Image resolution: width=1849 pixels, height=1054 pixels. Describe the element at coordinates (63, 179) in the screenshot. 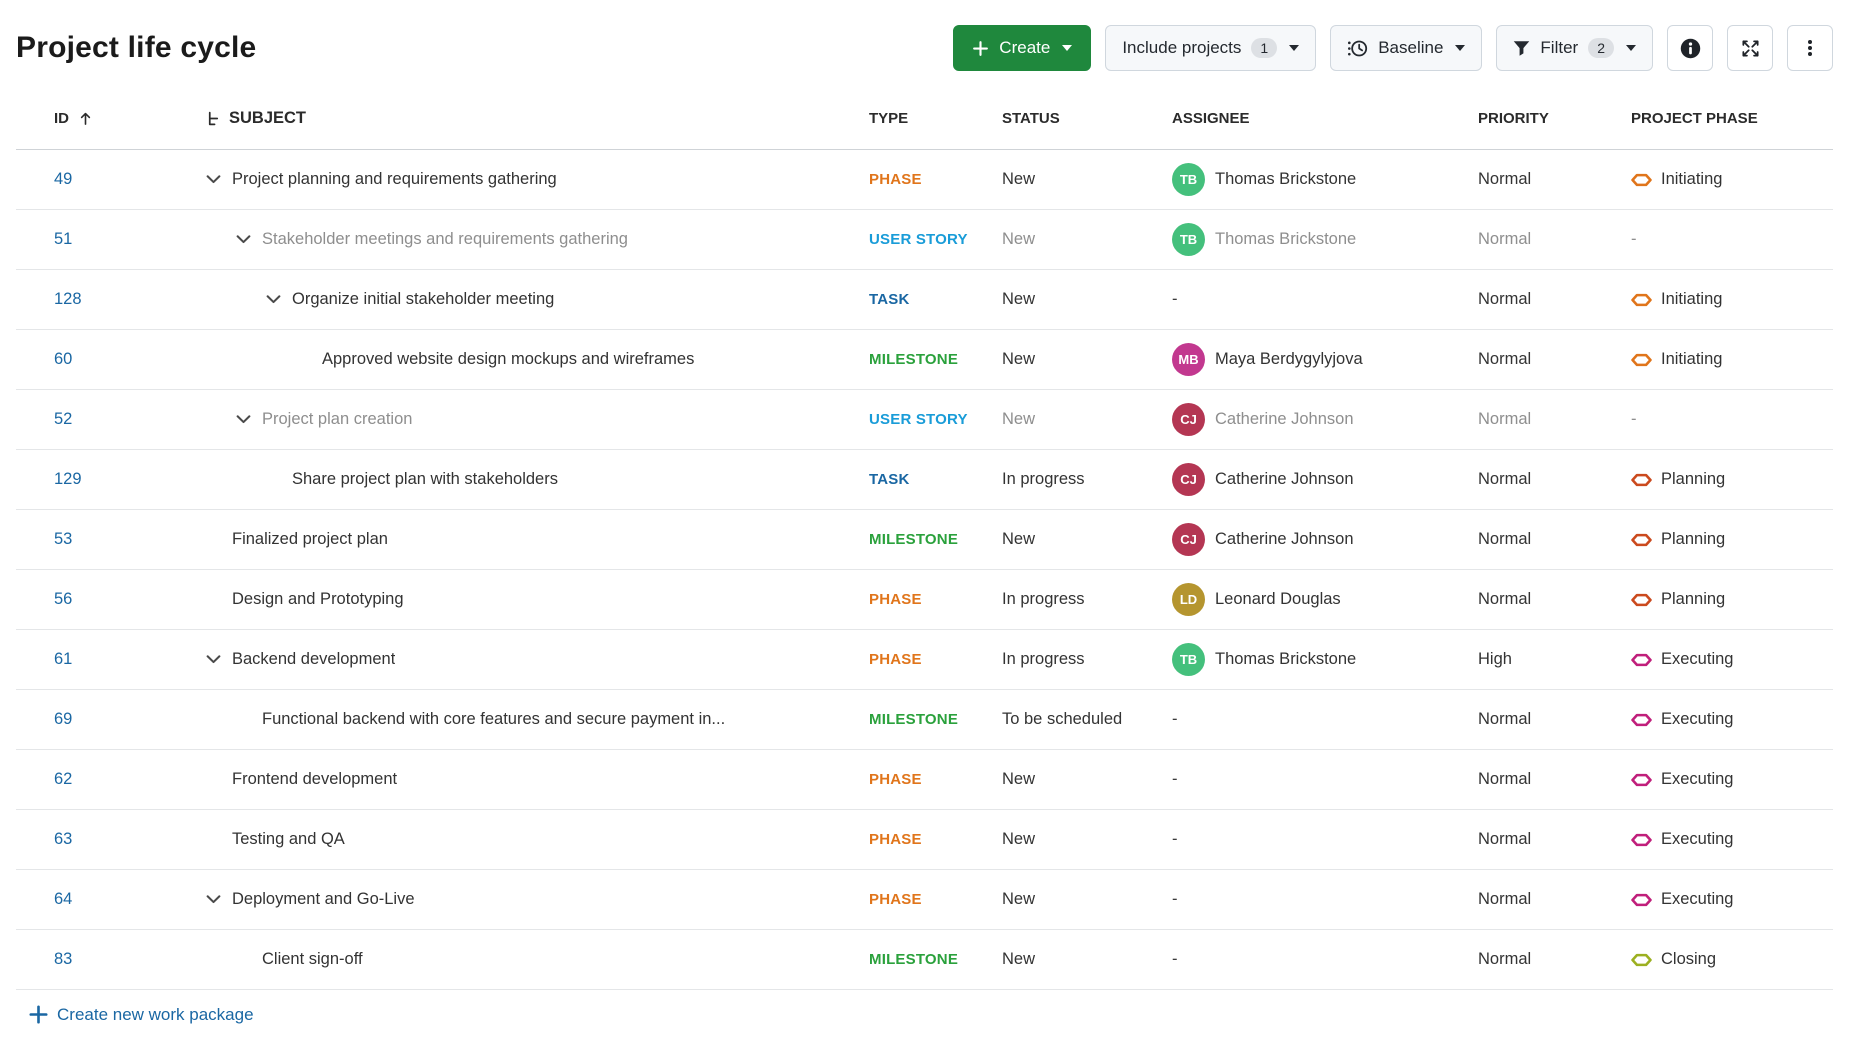

I see `work-package-id-link: 49` at that location.